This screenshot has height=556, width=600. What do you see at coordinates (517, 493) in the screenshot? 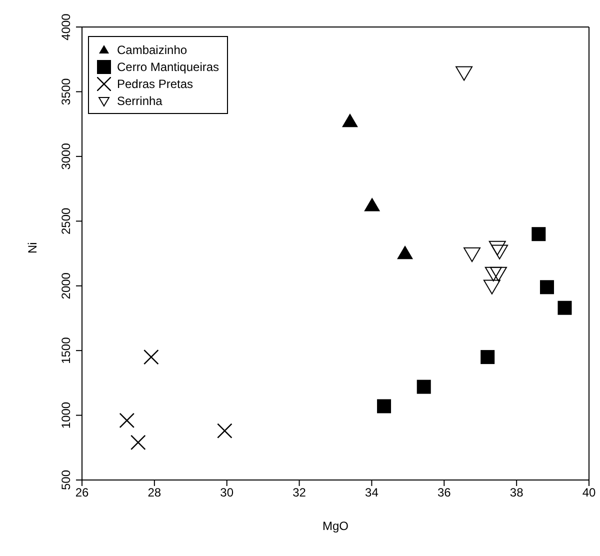
I see `x-tick-label: 38` at bounding box center [517, 493].